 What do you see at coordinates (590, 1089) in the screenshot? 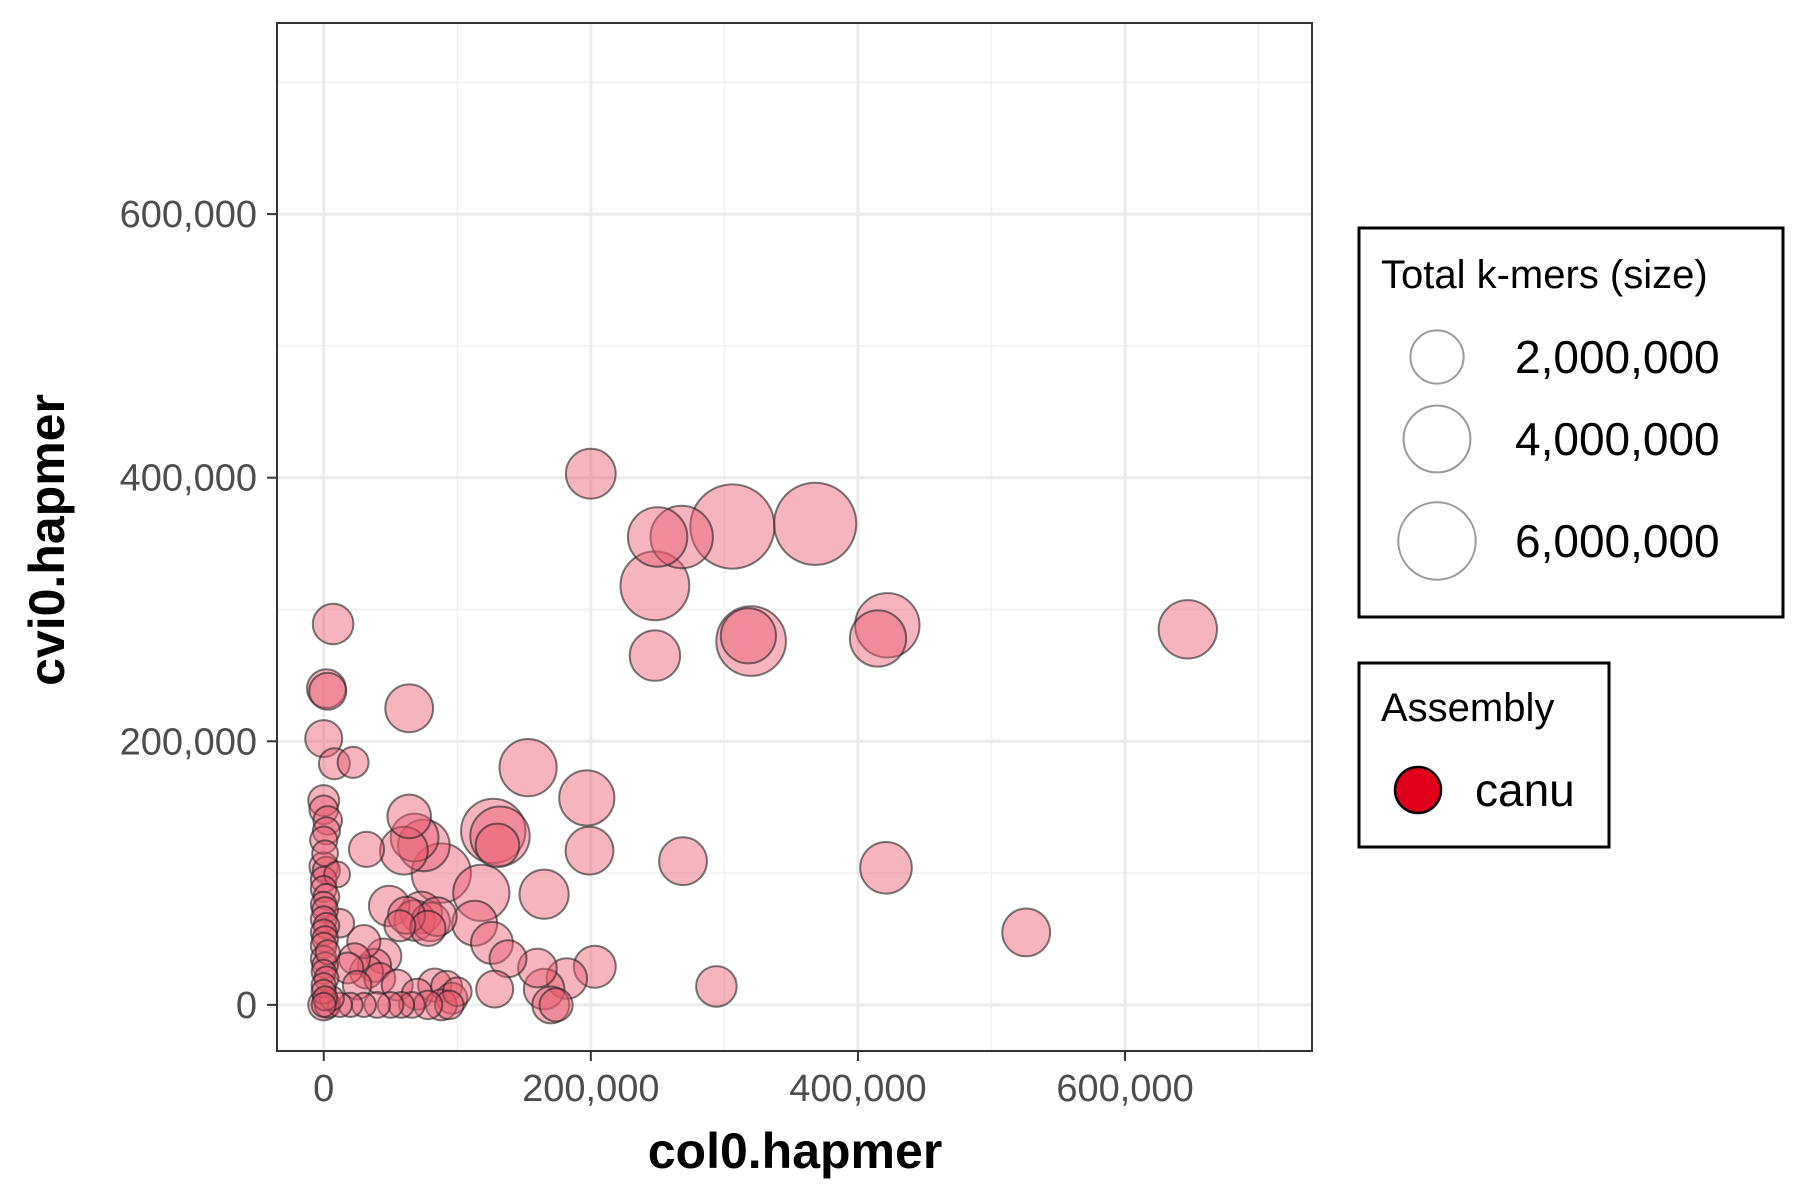
I see `x-tick-label: 200,000` at bounding box center [590, 1089].